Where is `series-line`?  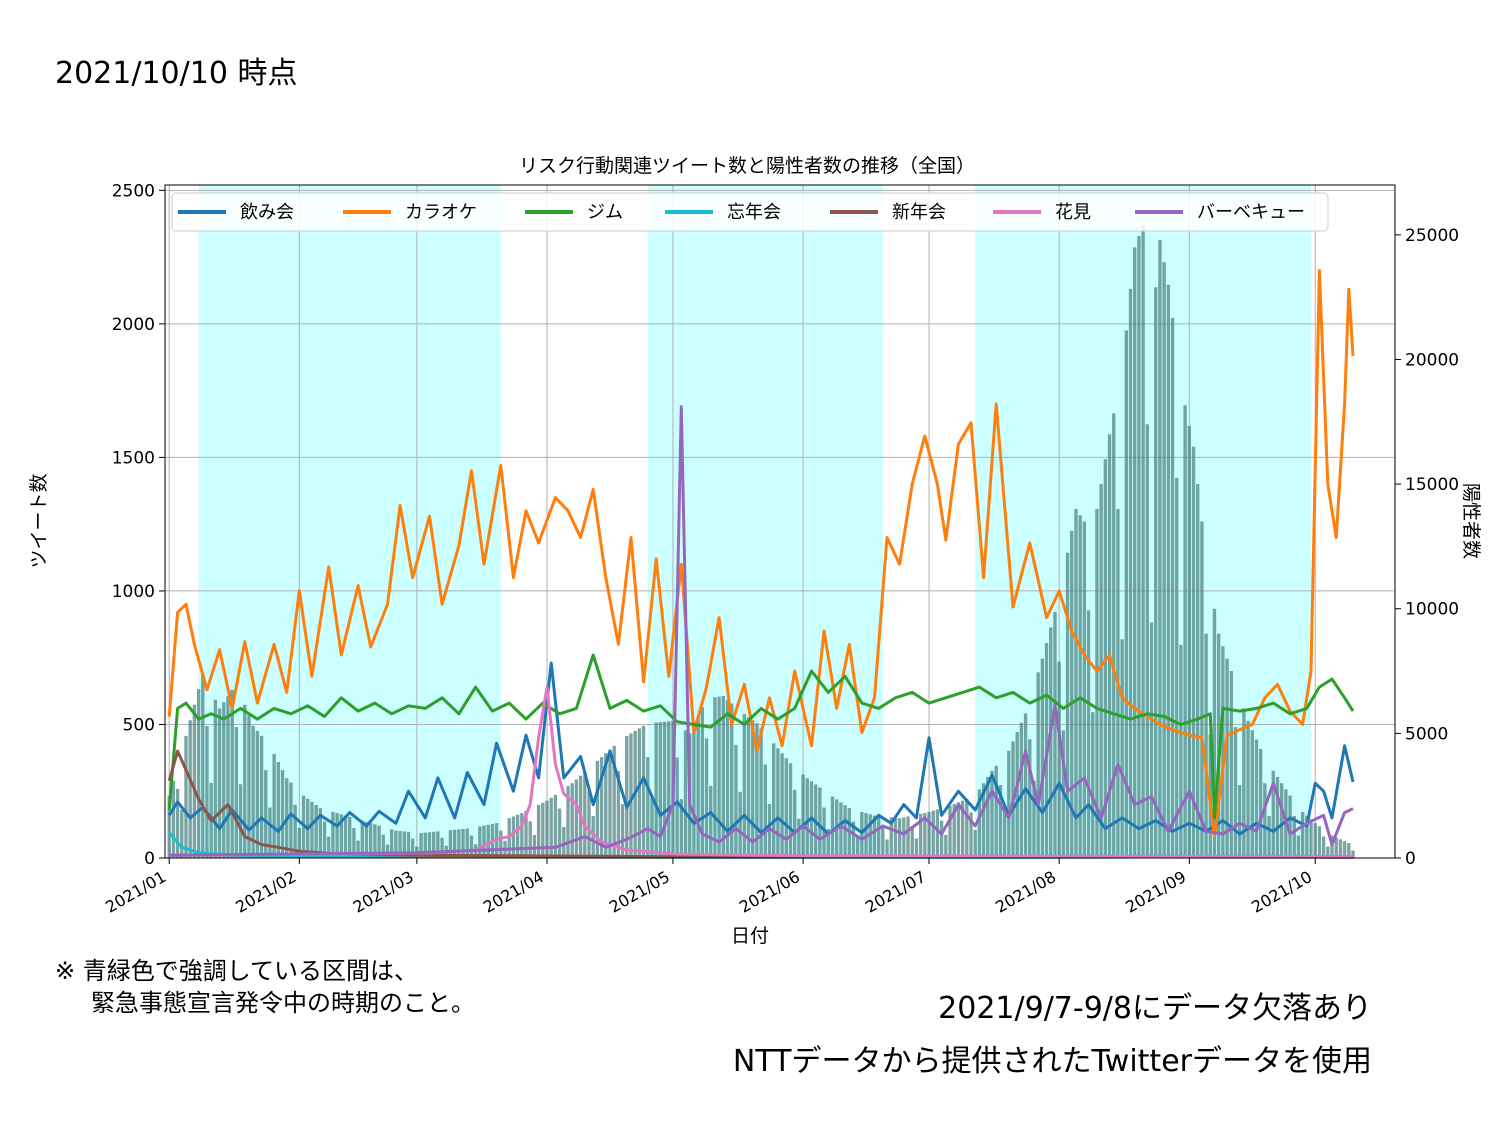
series-line is located at coordinates (760, 804).